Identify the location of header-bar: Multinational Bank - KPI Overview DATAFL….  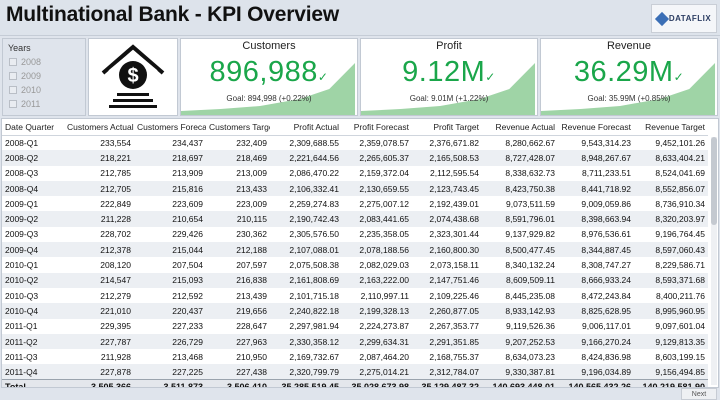
(360, 18).